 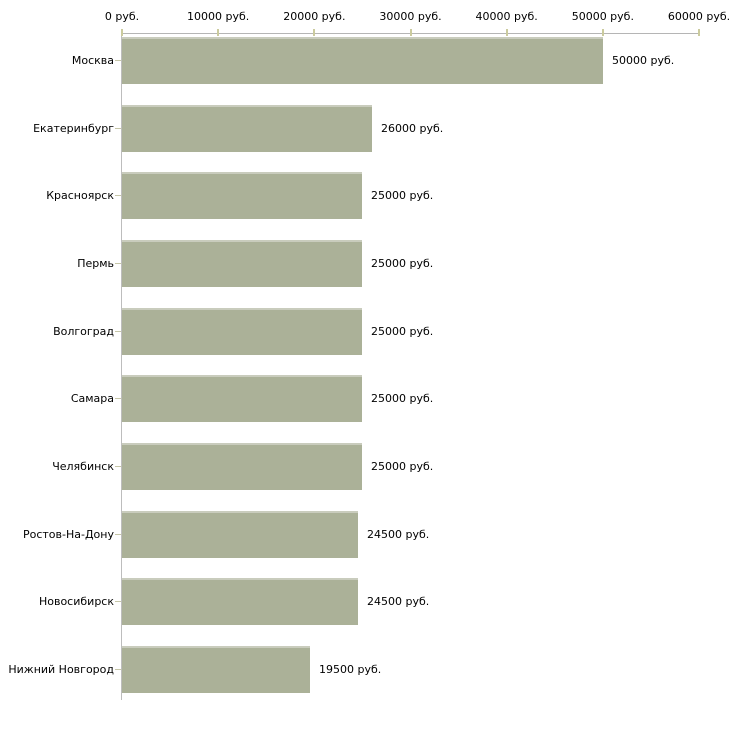 What do you see at coordinates (83, 331) in the screenshot?
I see `category-label: Волгоград` at bounding box center [83, 331].